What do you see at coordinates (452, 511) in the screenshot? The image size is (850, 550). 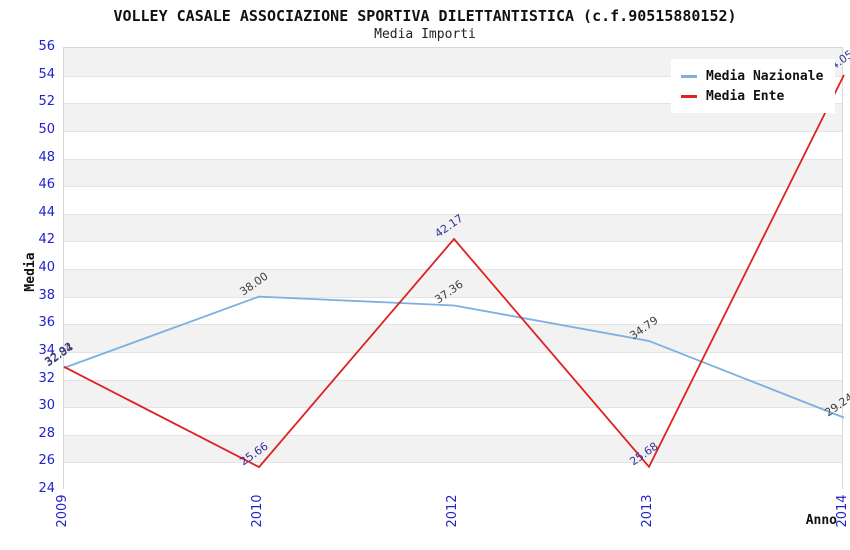 I see `x-tick-label: 2012` at bounding box center [452, 511].